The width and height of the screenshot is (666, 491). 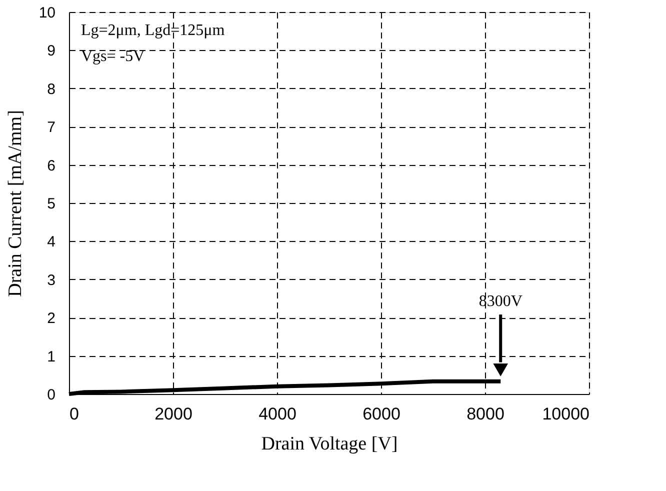 What do you see at coordinates (153, 30) in the screenshot?
I see `annotation: Lg=2μm, Lgd=125μm` at bounding box center [153, 30].